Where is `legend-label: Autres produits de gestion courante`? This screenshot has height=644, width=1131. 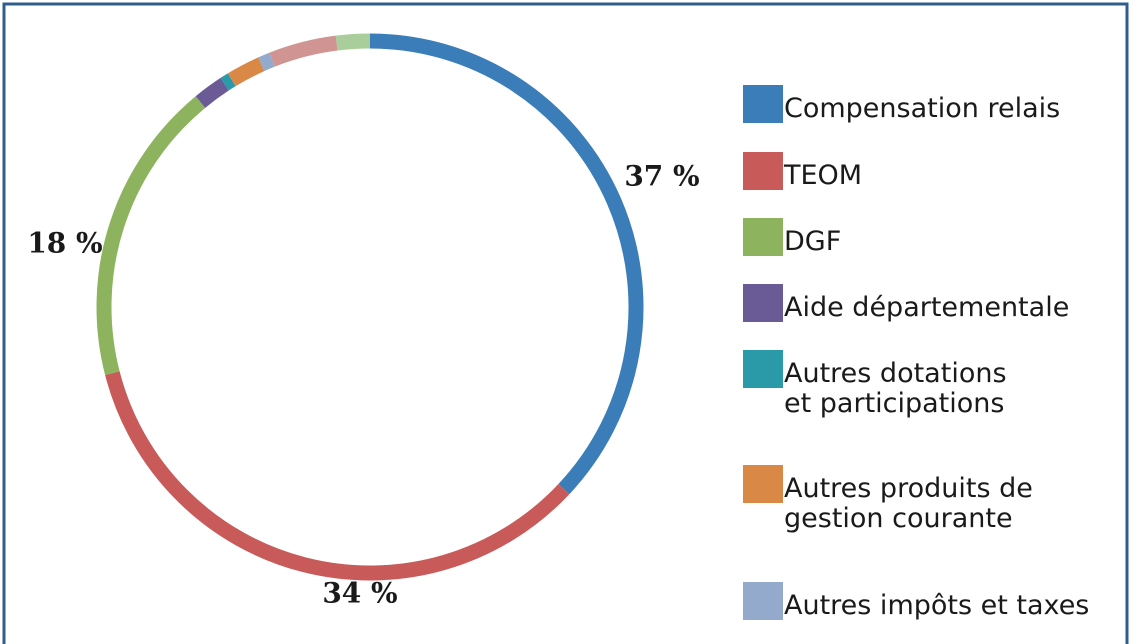
legend-label: Autres produits de gestion courante is located at coordinates (908, 503).